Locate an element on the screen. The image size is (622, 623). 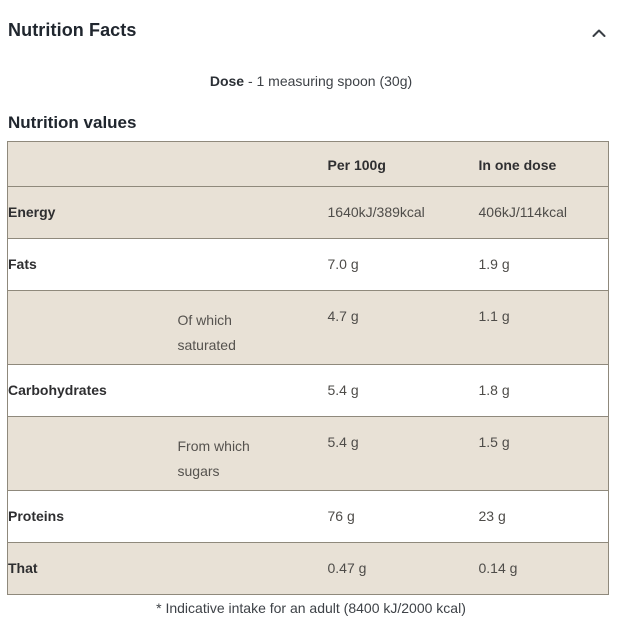
dose-line: Dose - 1 measuring spoon (30g) is located at coordinates (311, 81).